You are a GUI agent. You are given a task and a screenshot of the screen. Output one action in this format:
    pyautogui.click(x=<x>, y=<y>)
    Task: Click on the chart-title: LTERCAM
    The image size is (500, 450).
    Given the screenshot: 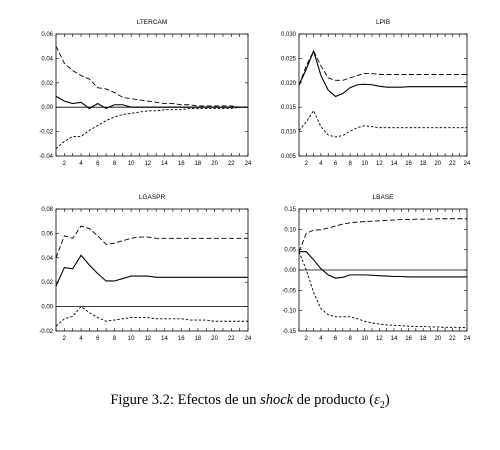 What is the action you would take?
    pyautogui.click(x=152, y=22)
    